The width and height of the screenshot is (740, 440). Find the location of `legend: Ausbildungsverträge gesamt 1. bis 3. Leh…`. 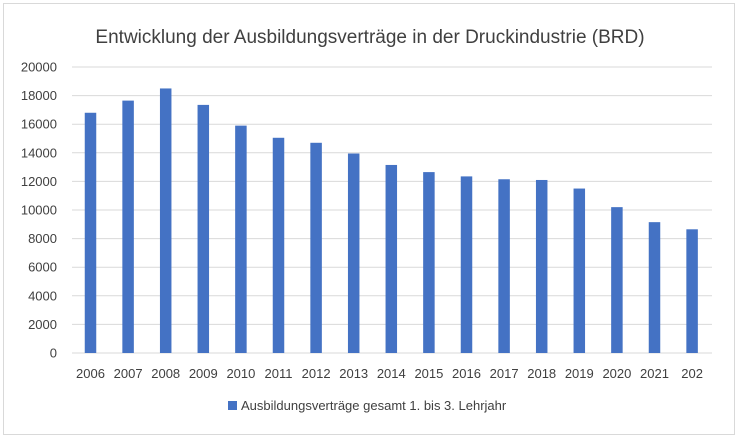

legend: Ausbildungsverträge gesamt 1. bis 3. Leh… is located at coordinates (367, 405).